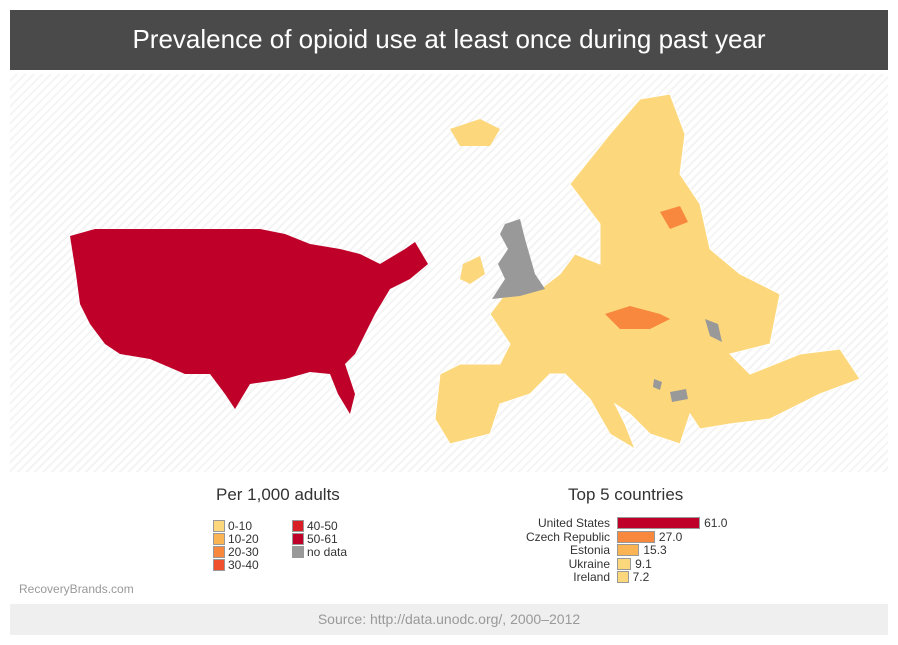 Image resolution: width=898 pixels, height=645 pixels. I want to click on legend-item: 0-10, so click(232, 526).